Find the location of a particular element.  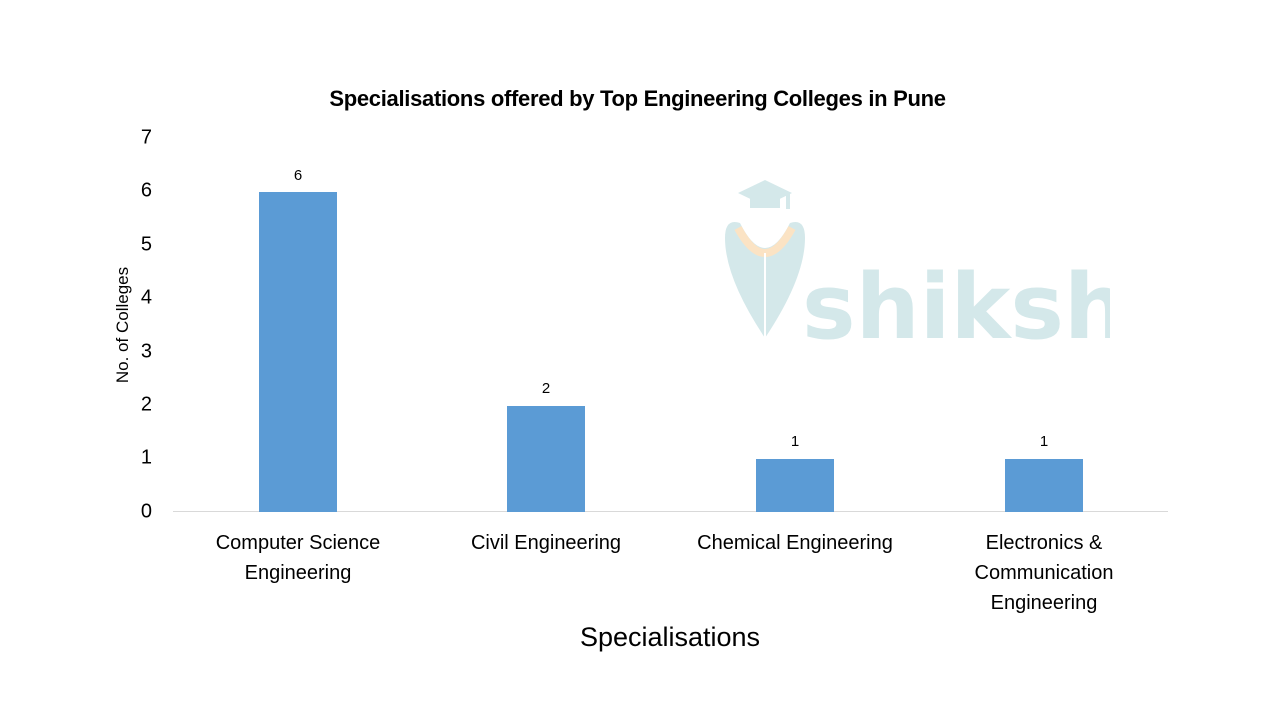

x-tick-electronics: Electronics & Communication Engineering is located at coordinates (1044, 573).